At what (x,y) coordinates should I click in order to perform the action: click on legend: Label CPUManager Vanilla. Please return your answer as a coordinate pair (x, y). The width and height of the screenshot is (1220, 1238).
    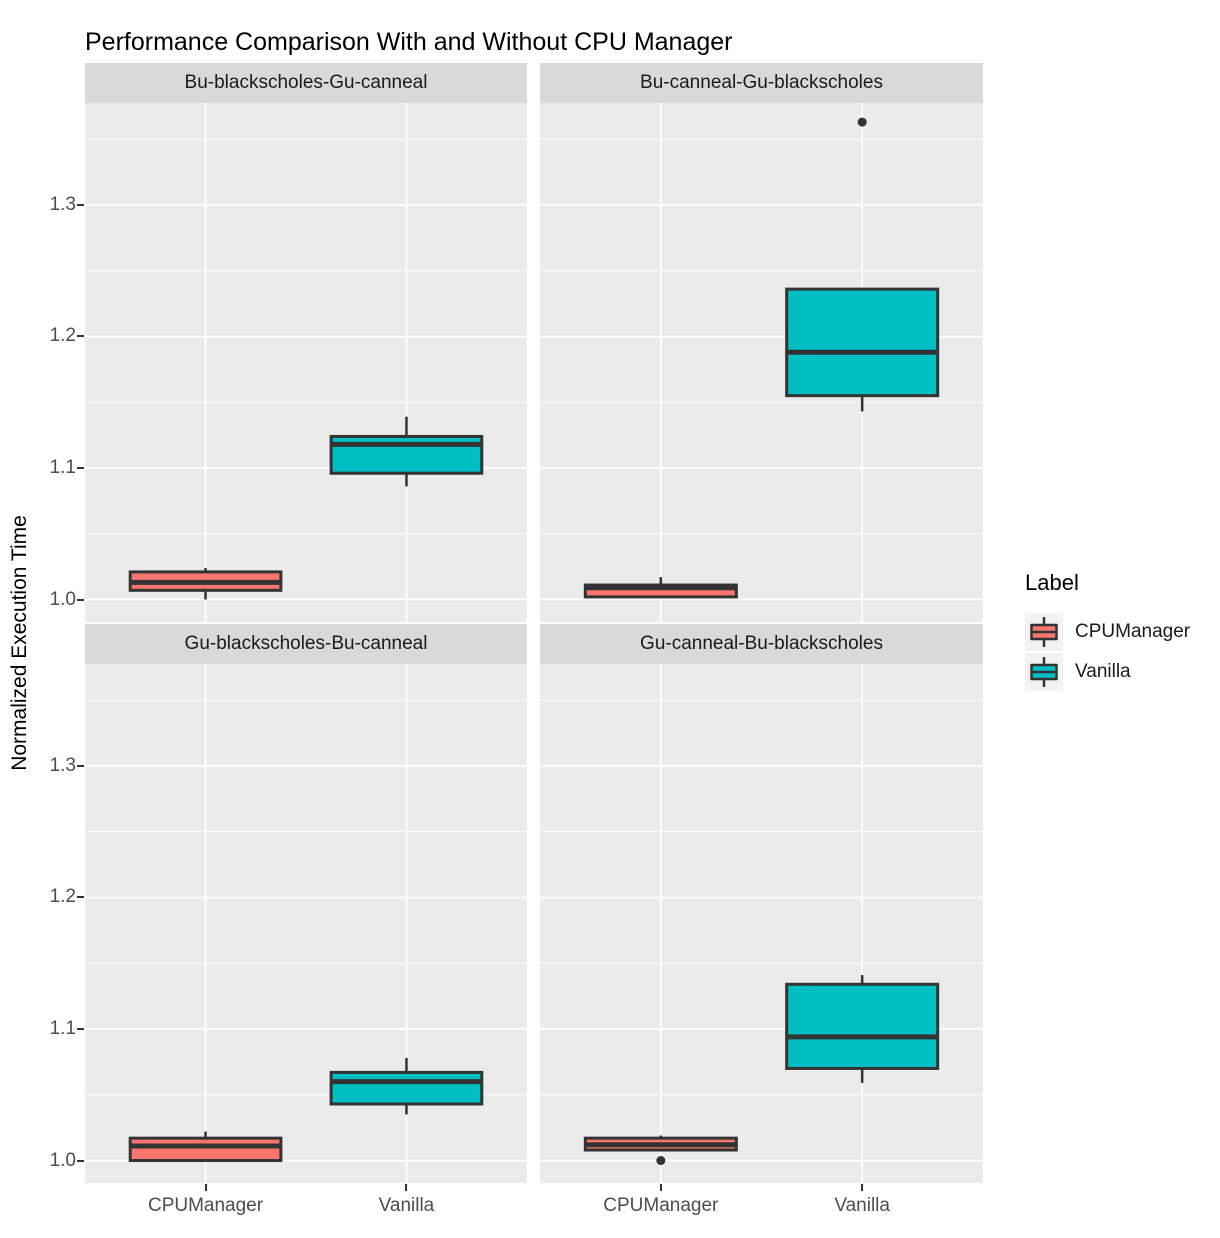
    Looking at the image, I should click on (1107, 631).